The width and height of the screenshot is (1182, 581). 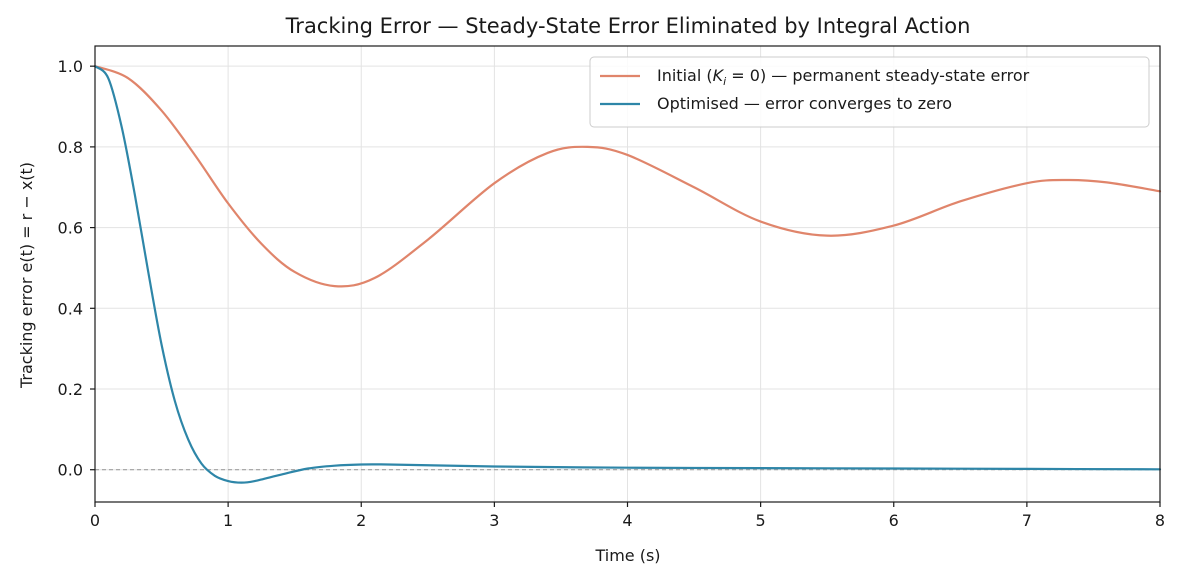 I want to click on x-tick-label: 2, so click(x=361, y=520).